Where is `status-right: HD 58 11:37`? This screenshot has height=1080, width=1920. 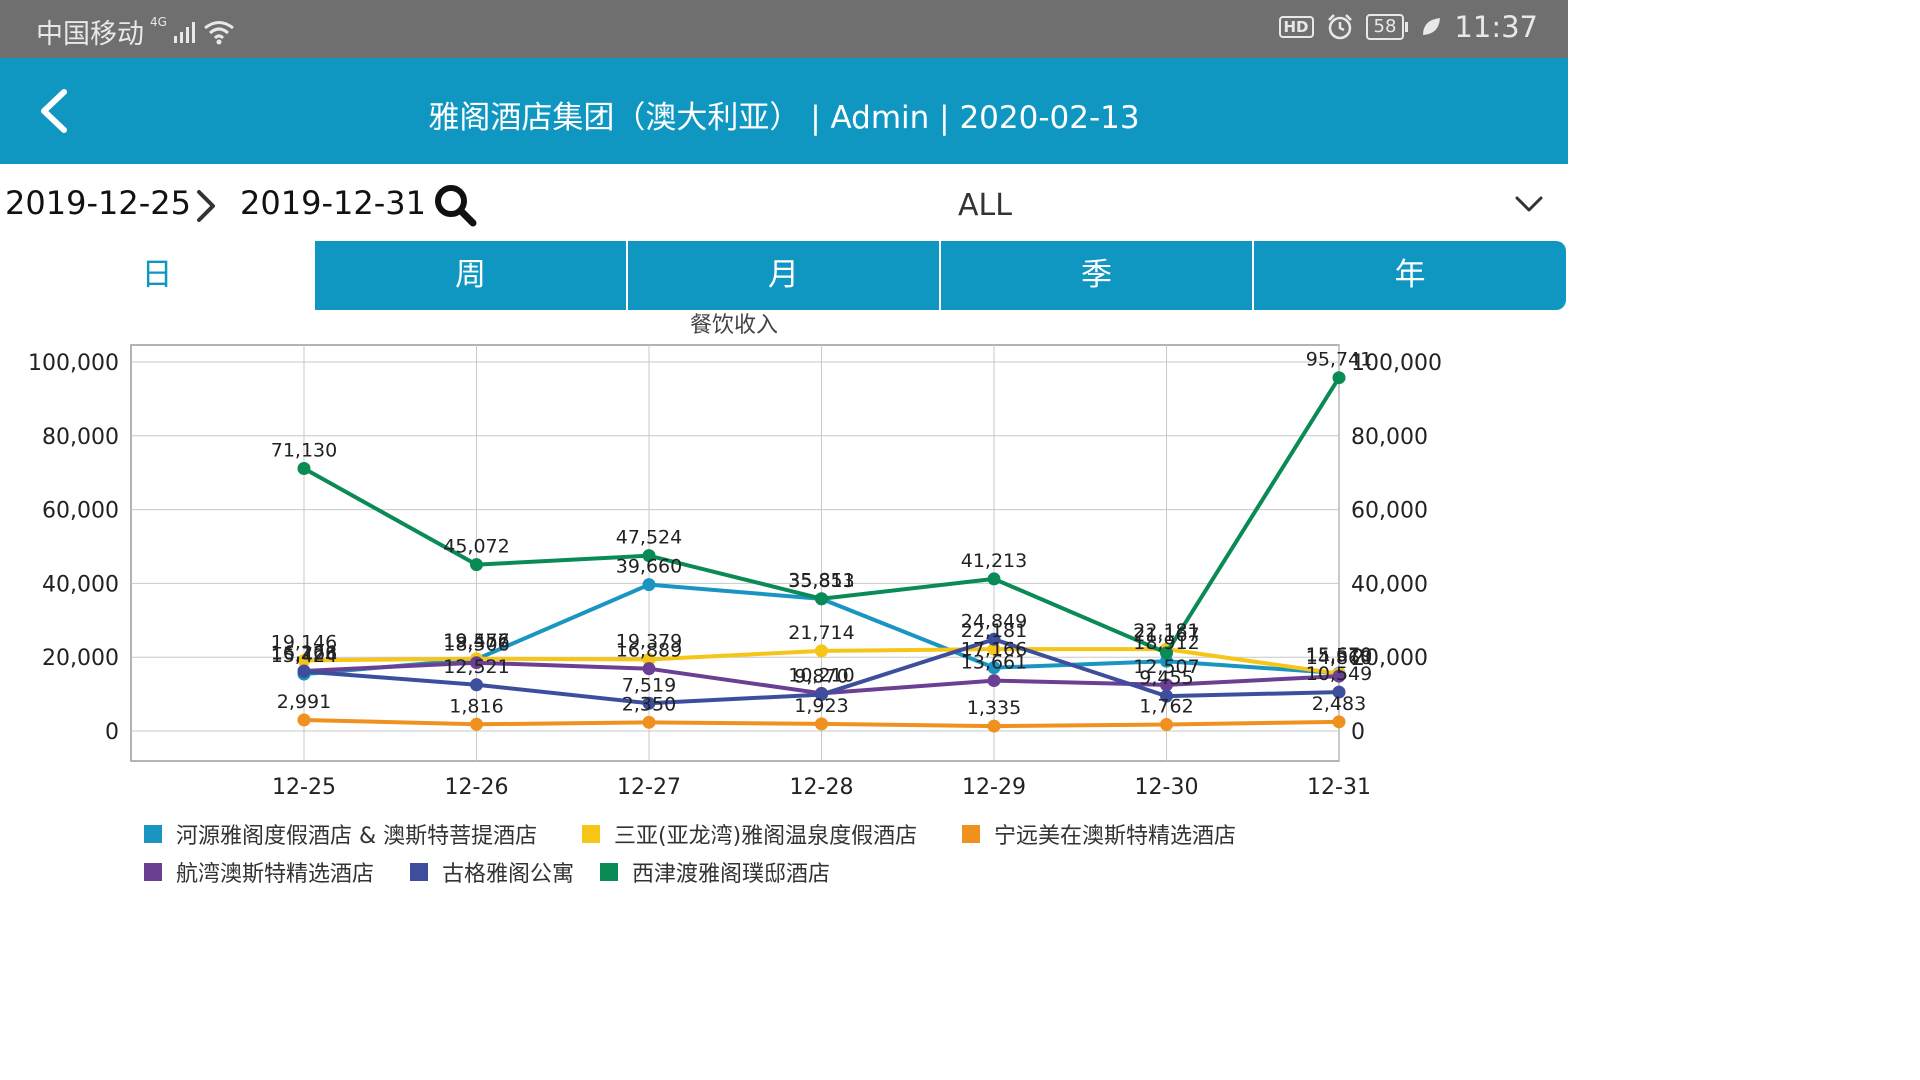
status-right: HD 58 11:37 is located at coordinates (1408, 27).